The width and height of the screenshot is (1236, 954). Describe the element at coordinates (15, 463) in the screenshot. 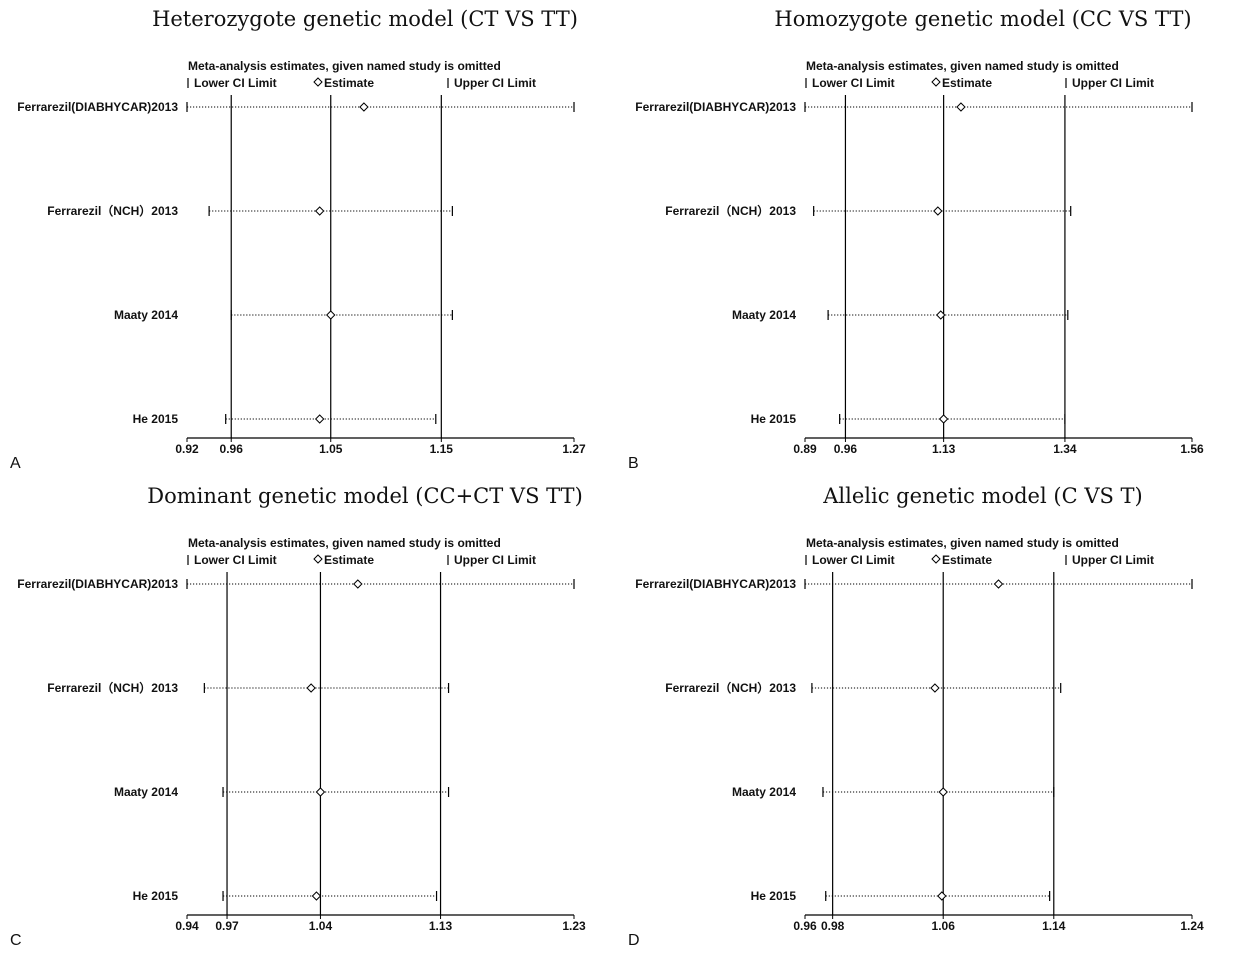

I see `panel-letter: A` at that location.